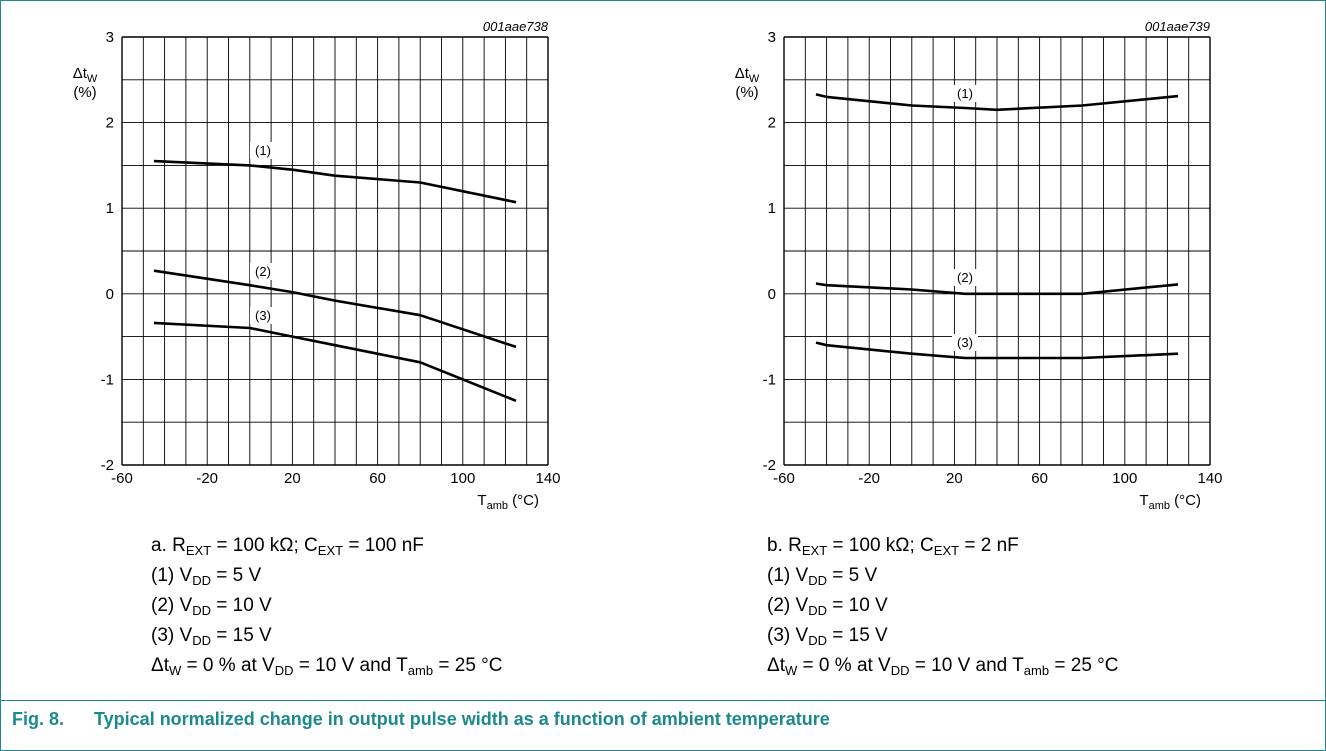 This screenshot has width=1326, height=751. What do you see at coordinates (327, 666) in the screenshot?
I see `panel-a-reference: ΔtW = 0 % at VDD = 10 V and Tamb = 25 °C` at bounding box center [327, 666].